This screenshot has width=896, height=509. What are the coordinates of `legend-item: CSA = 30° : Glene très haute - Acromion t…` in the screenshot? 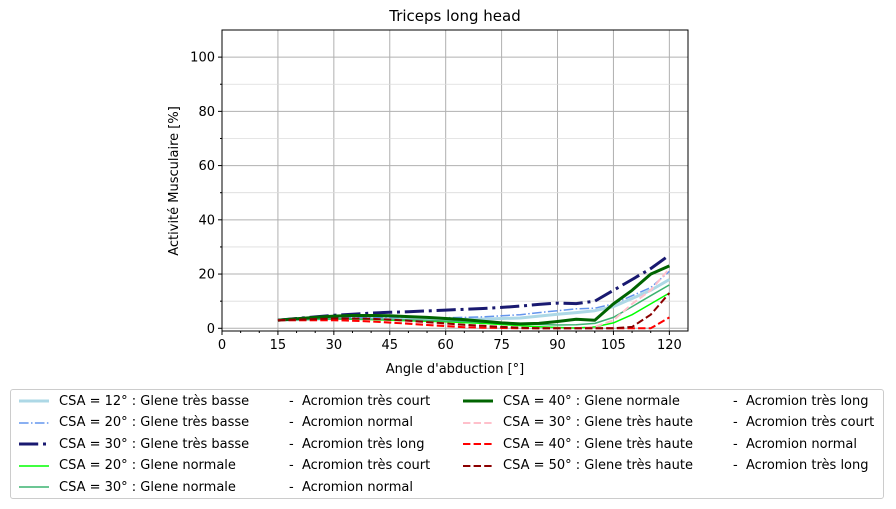 It's located at (667, 423).